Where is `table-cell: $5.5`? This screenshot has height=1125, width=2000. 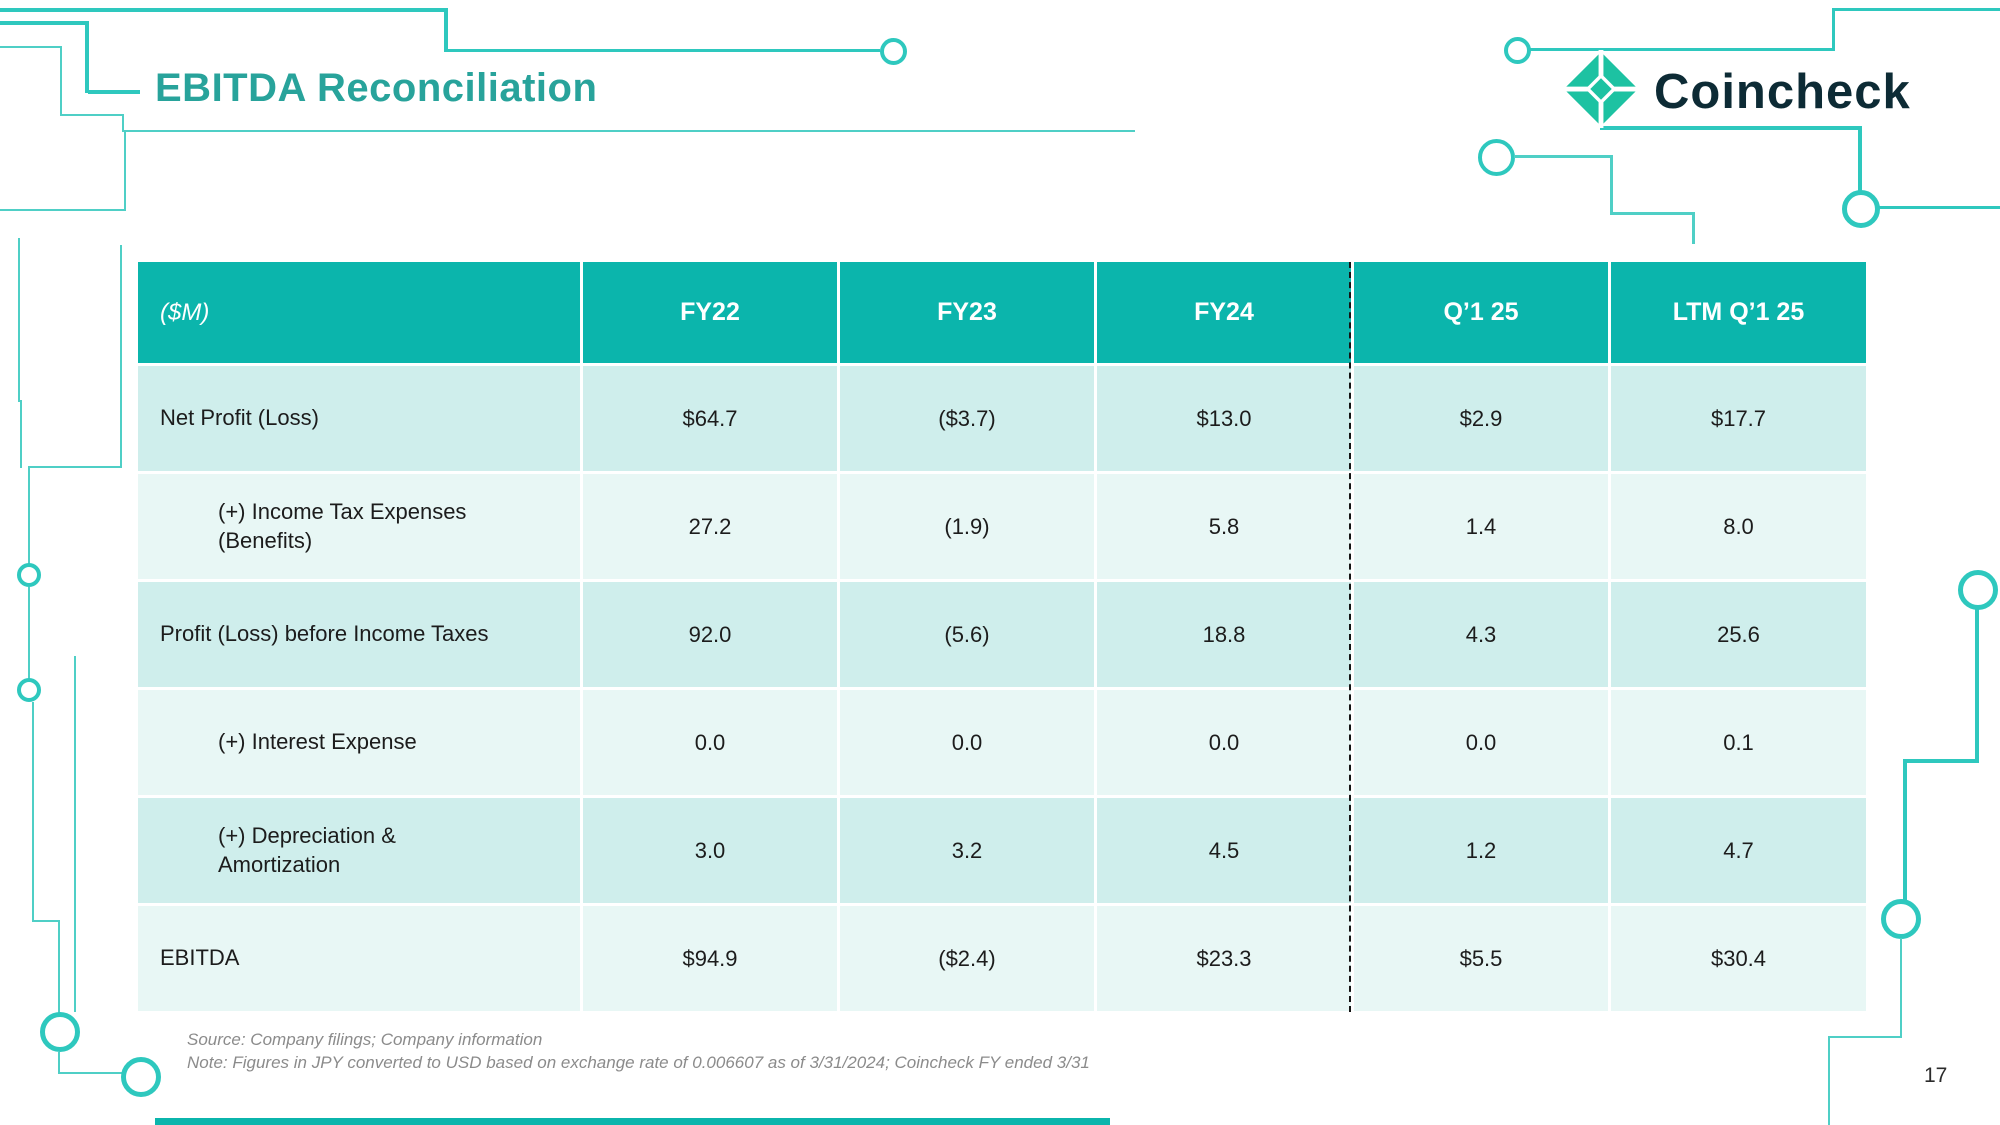
table-cell: $5.5 is located at coordinates (1481, 958).